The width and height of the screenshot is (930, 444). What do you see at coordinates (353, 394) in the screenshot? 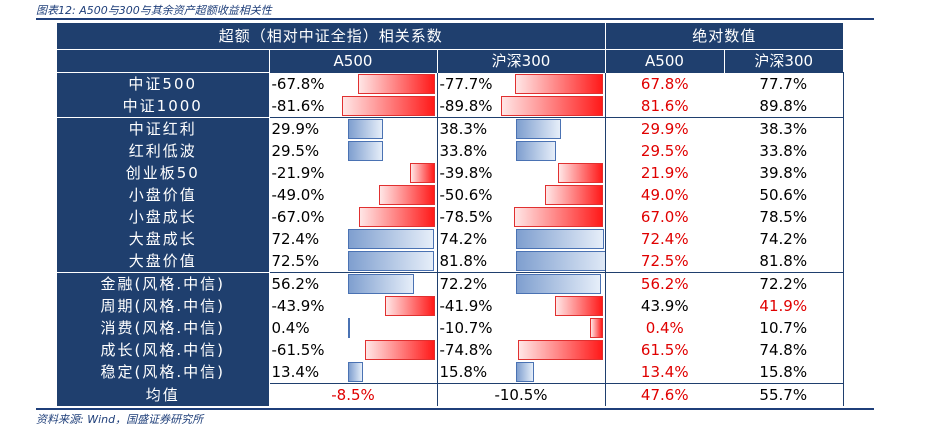
I see `average-a500: -8.5%` at bounding box center [353, 394].